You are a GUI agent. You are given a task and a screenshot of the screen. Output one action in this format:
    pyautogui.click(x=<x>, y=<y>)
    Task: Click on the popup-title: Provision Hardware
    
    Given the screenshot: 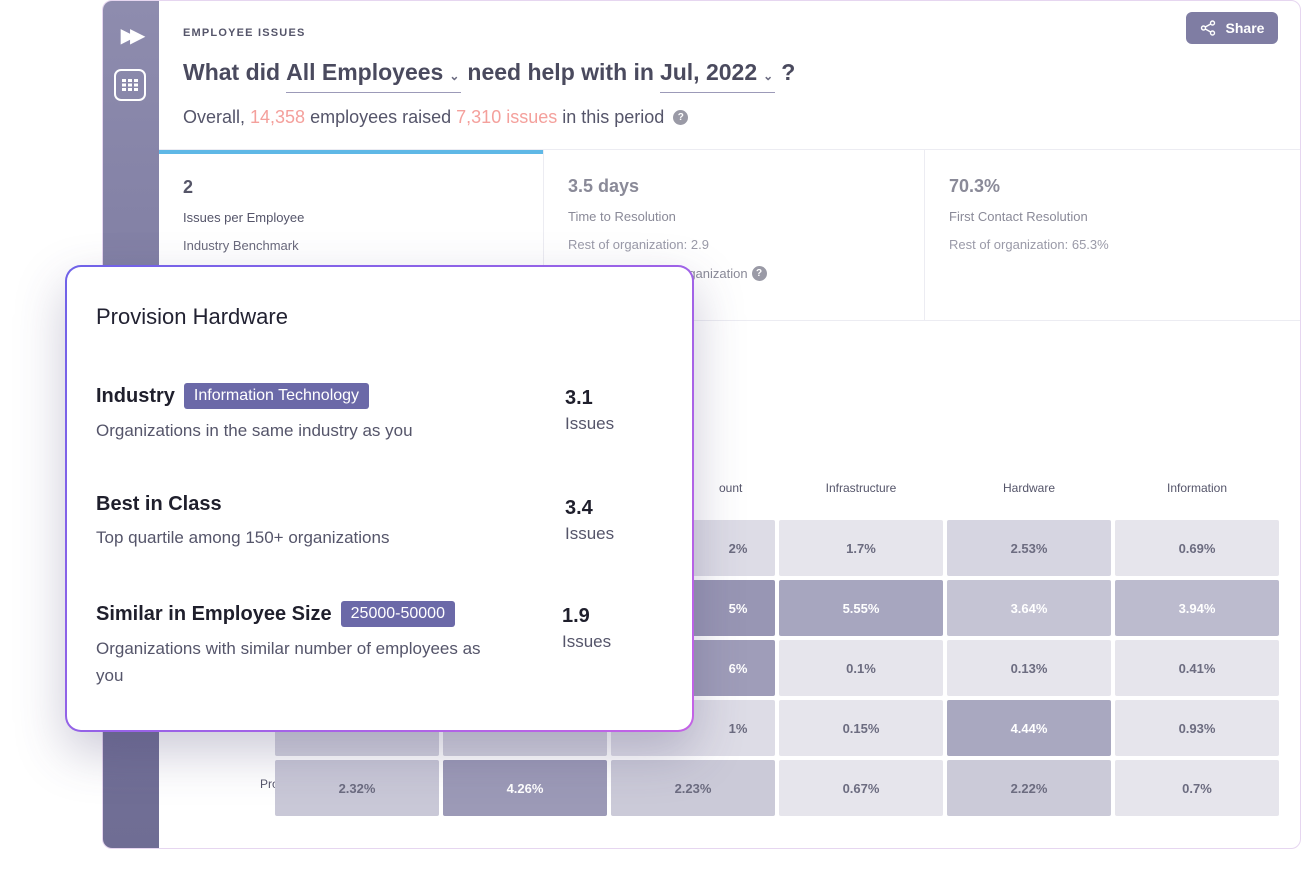 What is the action you would take?
    pyautogui.click(x=192, y=316)
    